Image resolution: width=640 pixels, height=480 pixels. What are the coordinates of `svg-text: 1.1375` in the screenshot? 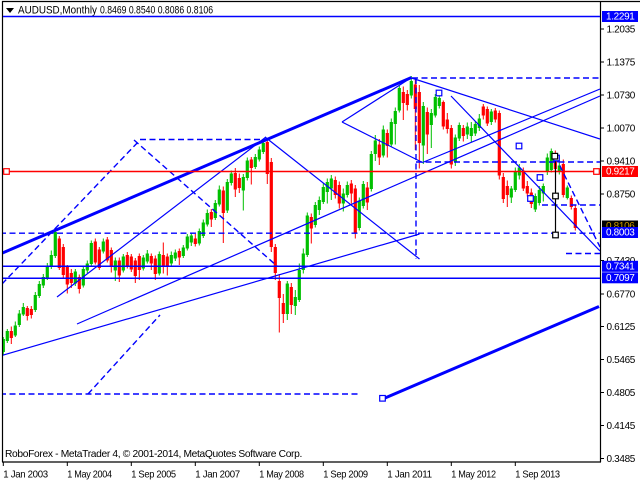 It's located at (621, 63).